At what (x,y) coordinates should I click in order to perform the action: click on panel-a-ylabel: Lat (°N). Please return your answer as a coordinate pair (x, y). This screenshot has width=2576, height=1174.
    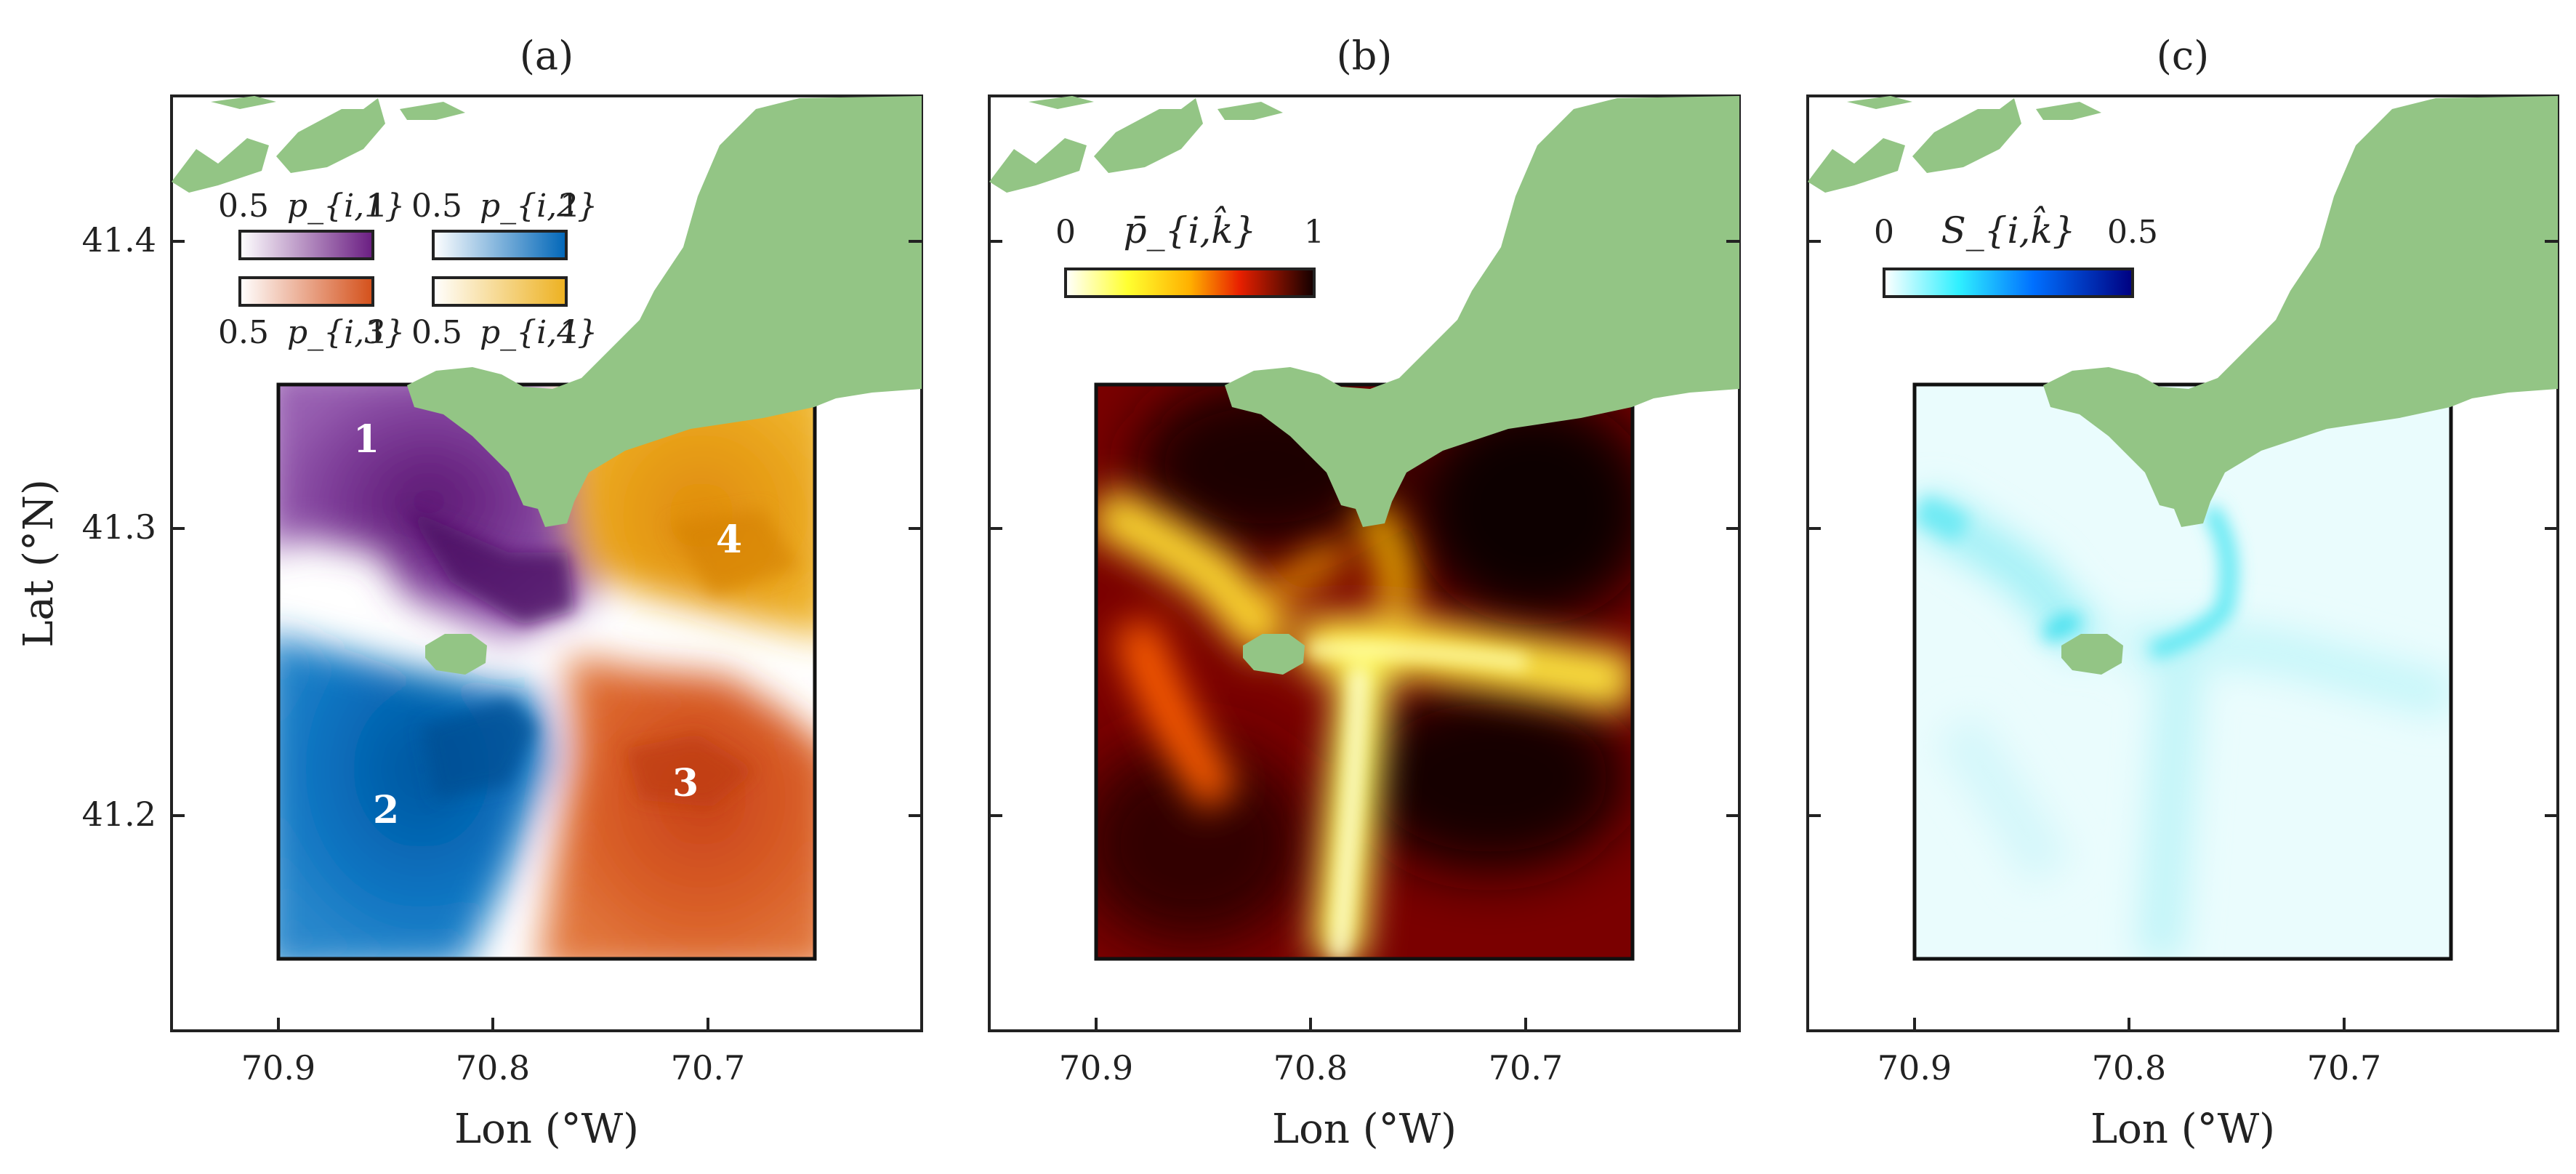
    Looking at the image, I should click on (39, 563).